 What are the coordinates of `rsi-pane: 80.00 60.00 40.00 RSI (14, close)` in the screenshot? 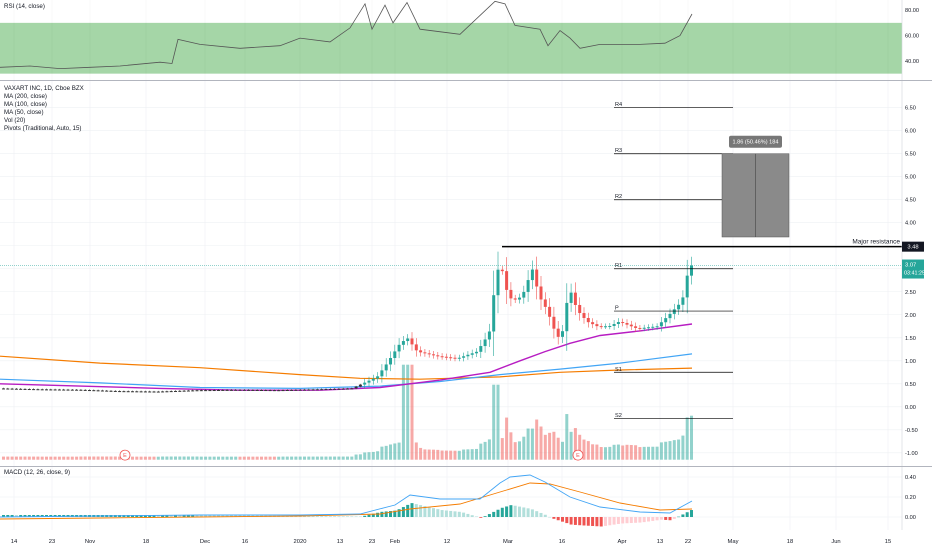 It's located at (466, 40).